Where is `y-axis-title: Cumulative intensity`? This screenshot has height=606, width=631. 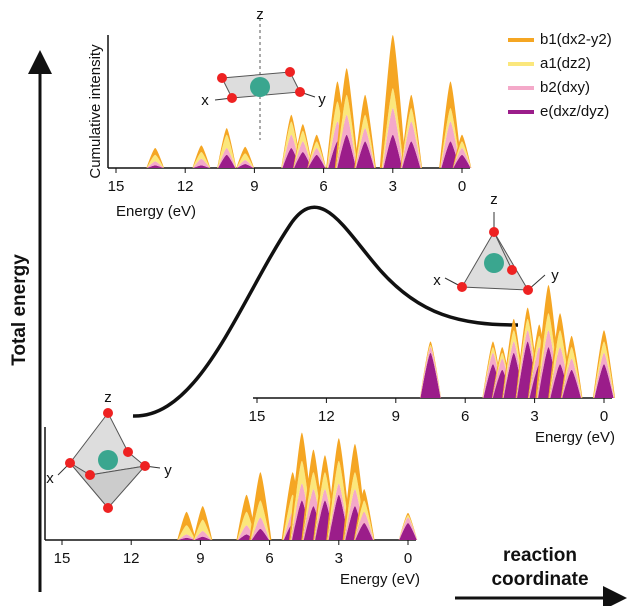
y-axis-title: Cumulative intensity is located at coordinates (95, 111).